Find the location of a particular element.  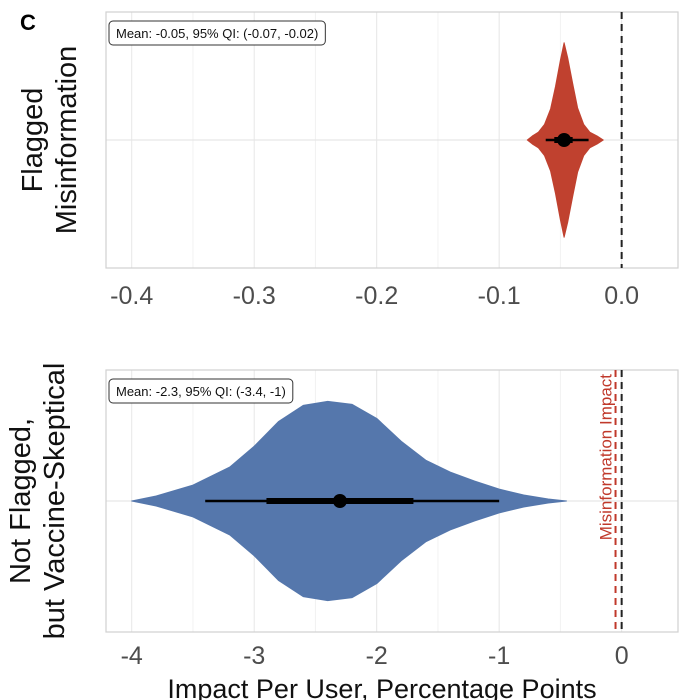

reference-line-label: Misinformation Impact is located at coordinates (606, 457).